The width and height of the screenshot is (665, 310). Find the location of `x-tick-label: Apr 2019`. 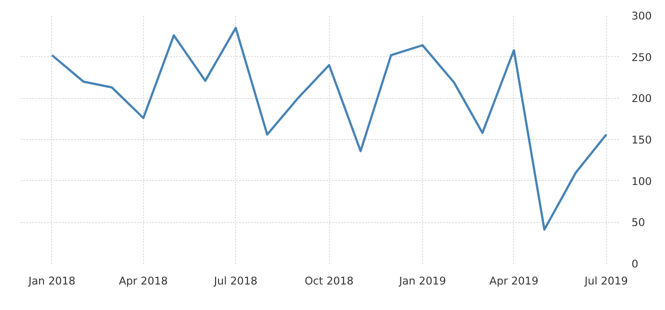

x-tick-label: Apr 2019 is located at coordinates (514, 281).